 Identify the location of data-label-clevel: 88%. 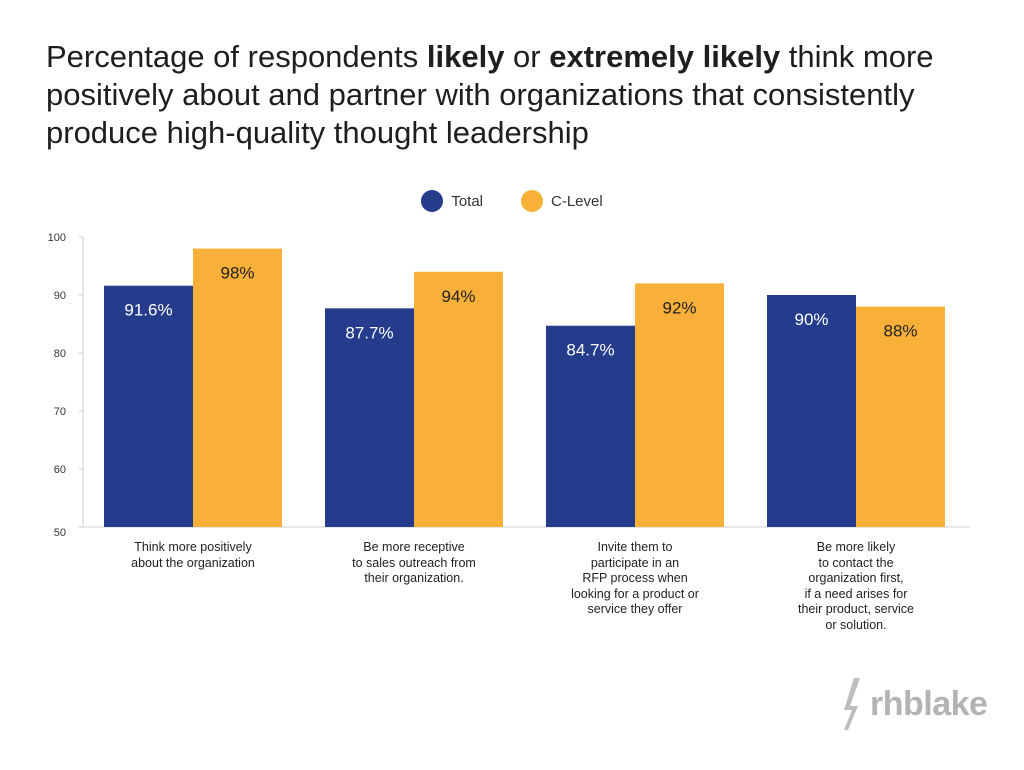
(900, 331).